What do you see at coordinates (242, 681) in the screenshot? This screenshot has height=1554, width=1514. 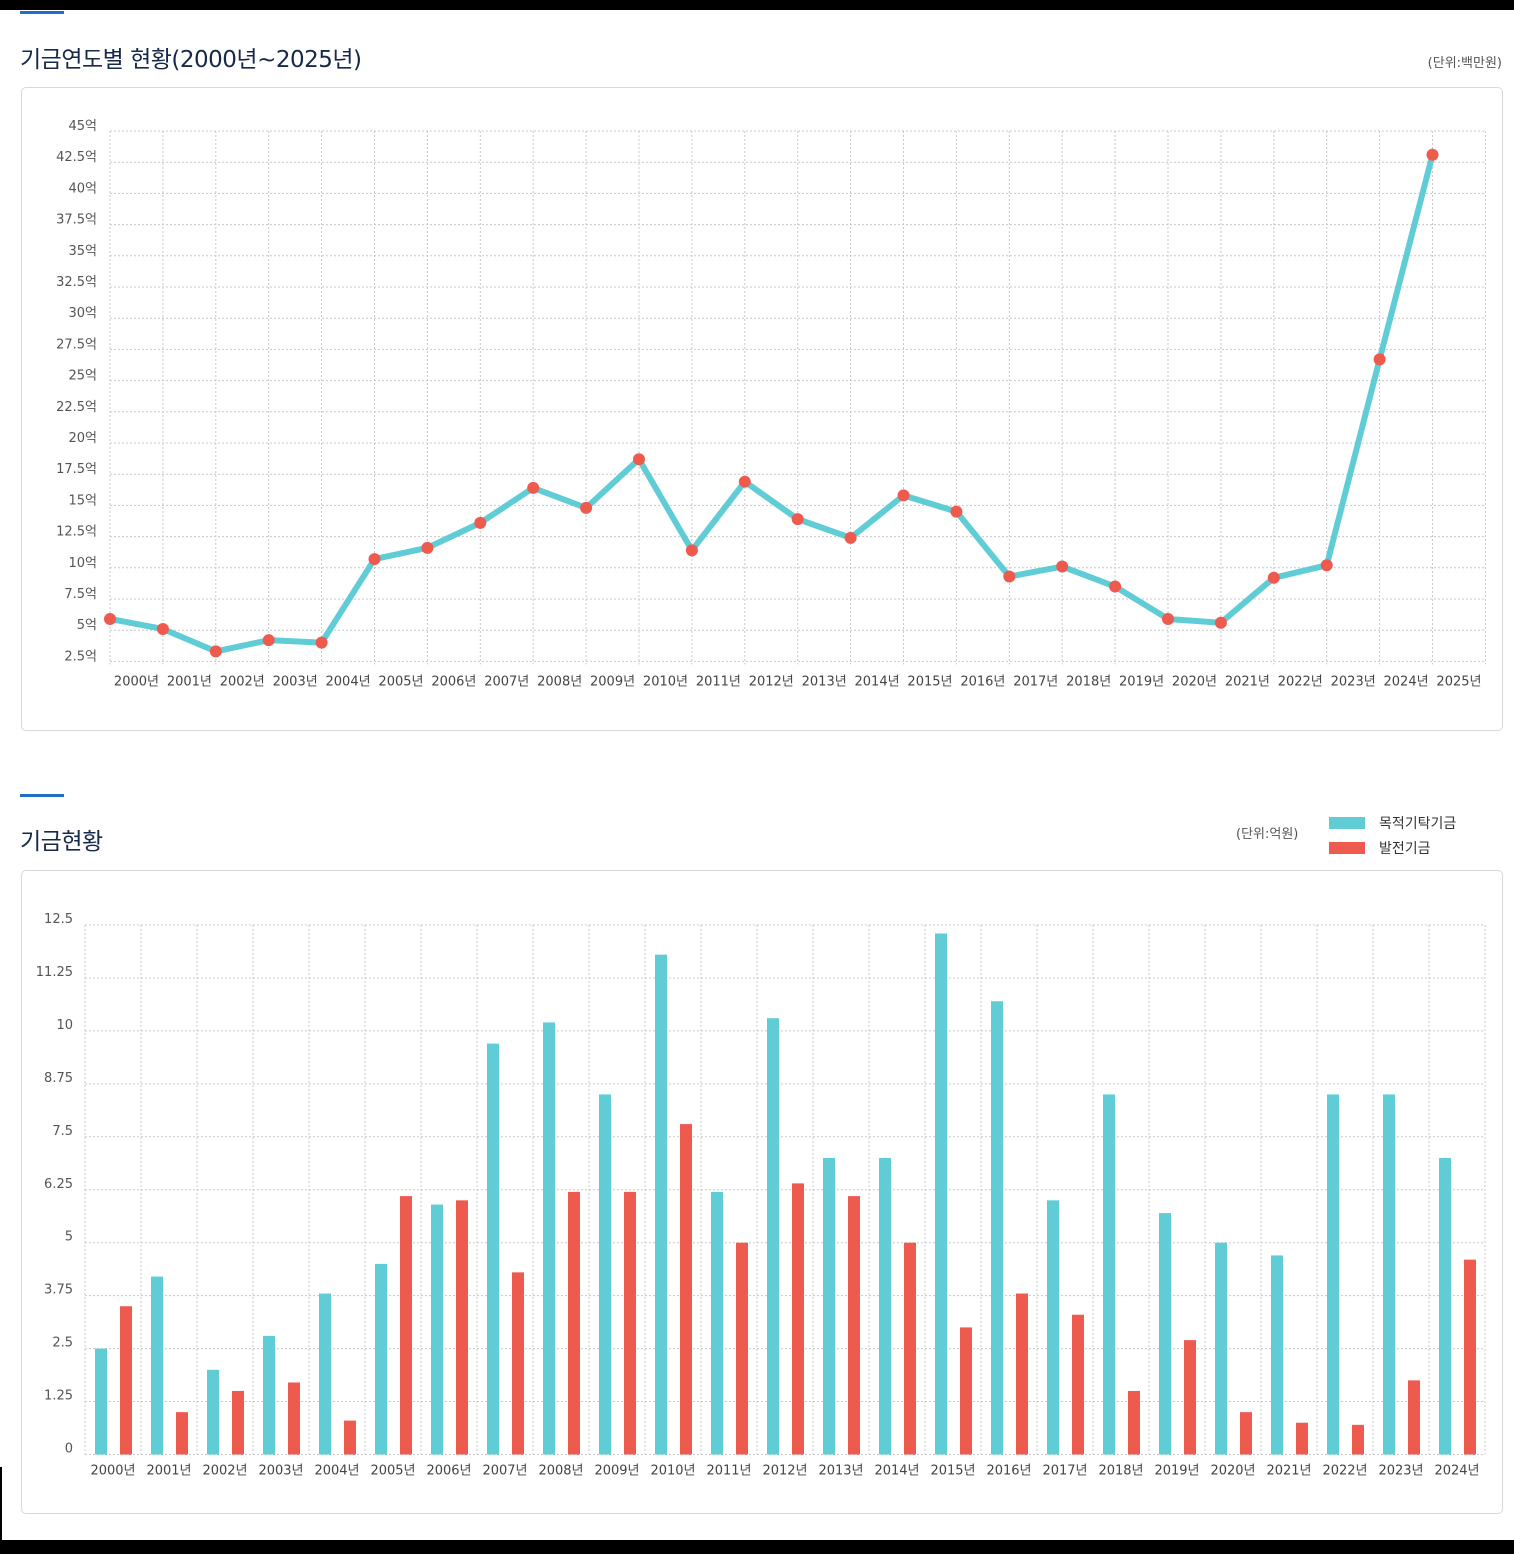 I see `x-axis-tick-label: 2002년` at bounding box center [242, 681].